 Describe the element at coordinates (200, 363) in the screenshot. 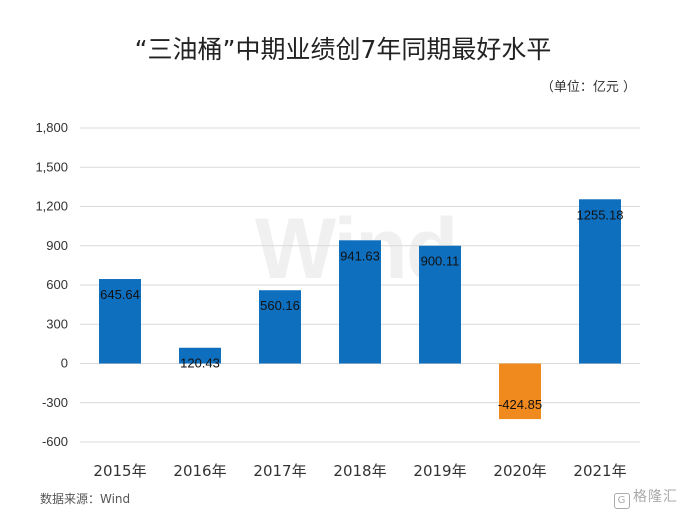

I see `data-label: 120.43` at that location.